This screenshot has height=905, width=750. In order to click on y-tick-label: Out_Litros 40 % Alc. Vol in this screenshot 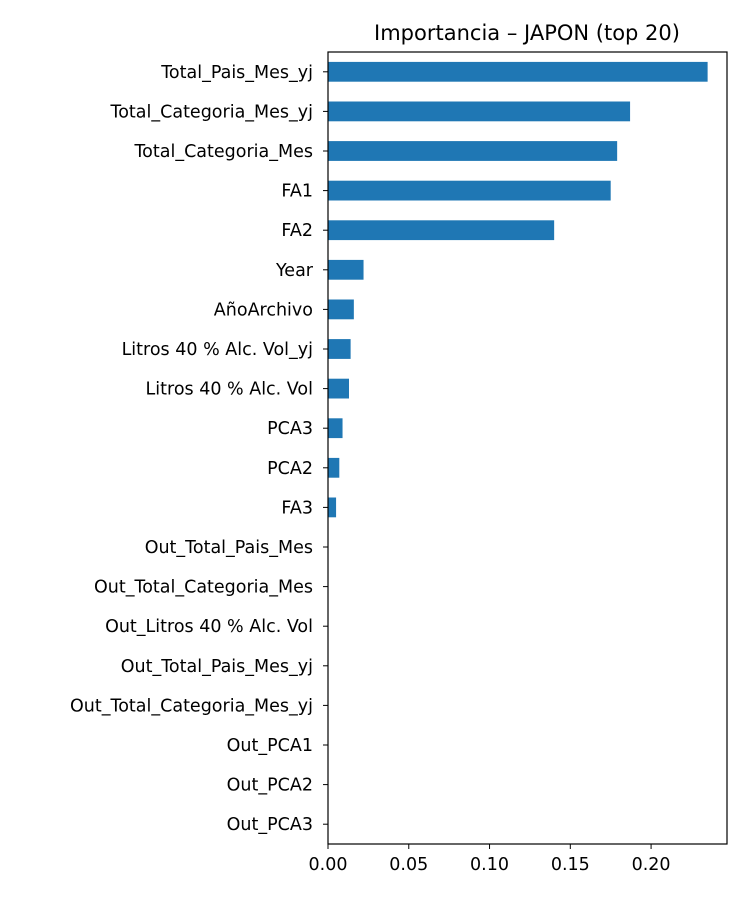, I will do `click(209, 627)`.